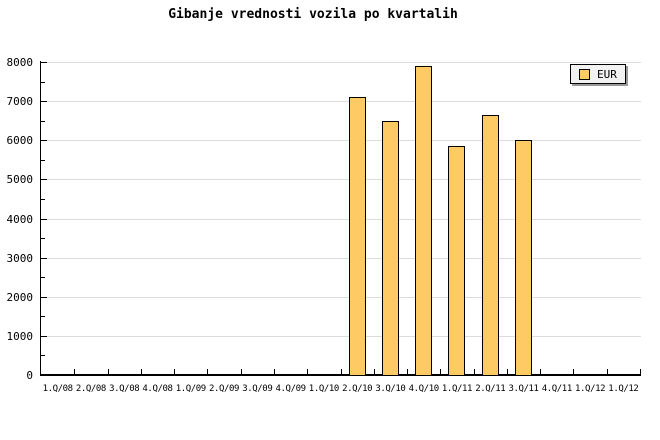 The image size is (660, 440). What do you see at coordinates (357, 389) in the screenshot?
I see `x-tick-label: 2.Q/10` at bounding box center [357, 389].